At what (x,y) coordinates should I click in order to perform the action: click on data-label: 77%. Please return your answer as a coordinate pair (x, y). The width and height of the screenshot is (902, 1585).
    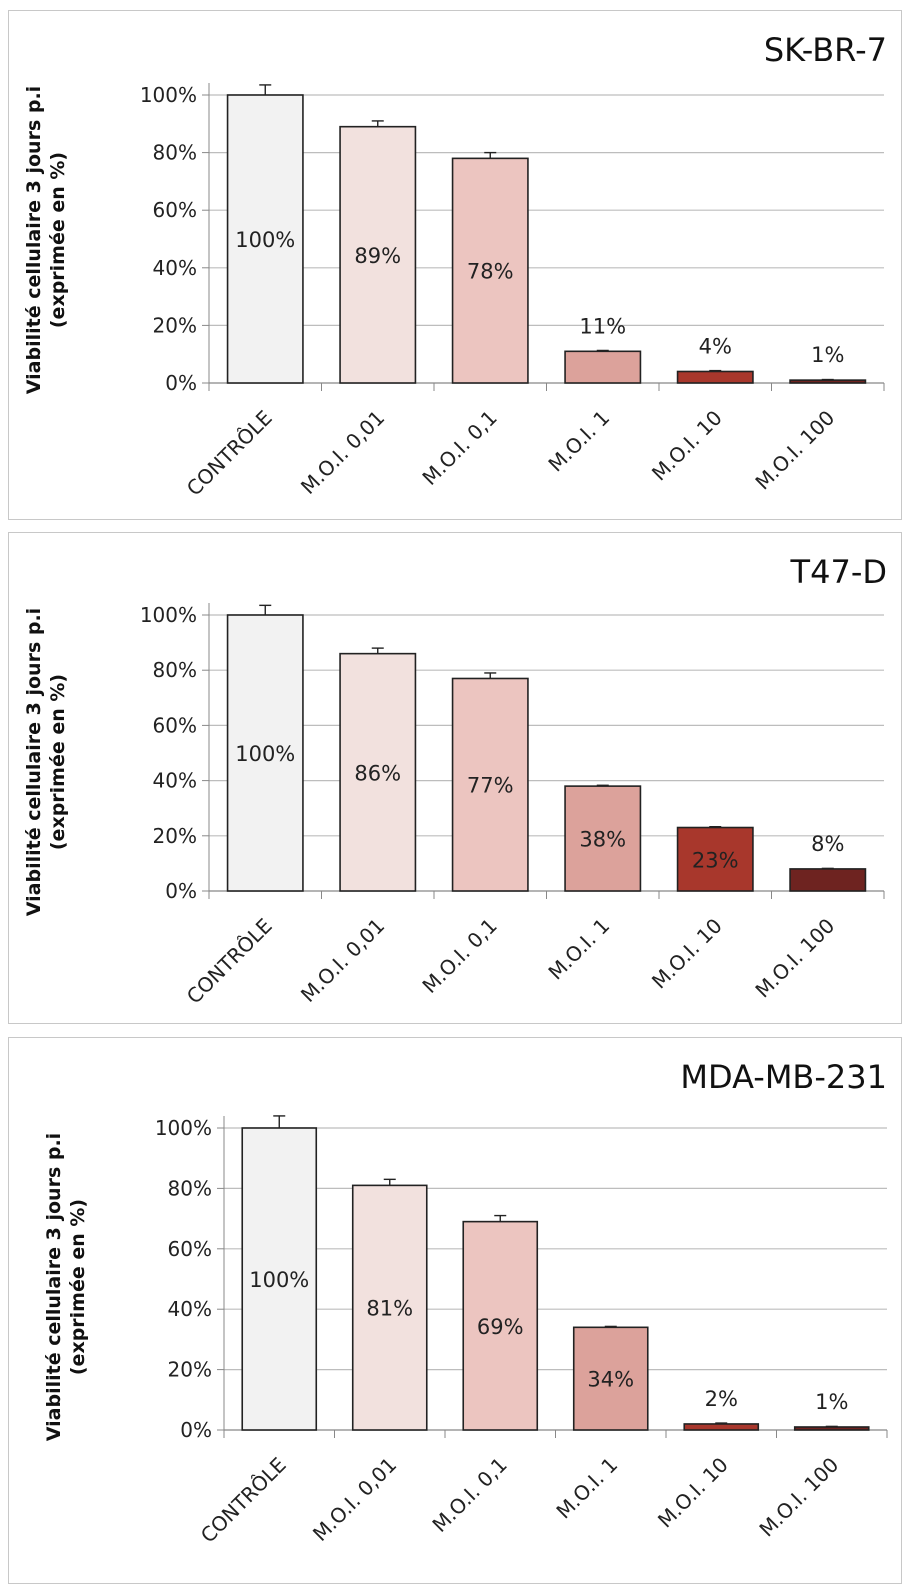
    Looking at the image, I should click on (490, 786).